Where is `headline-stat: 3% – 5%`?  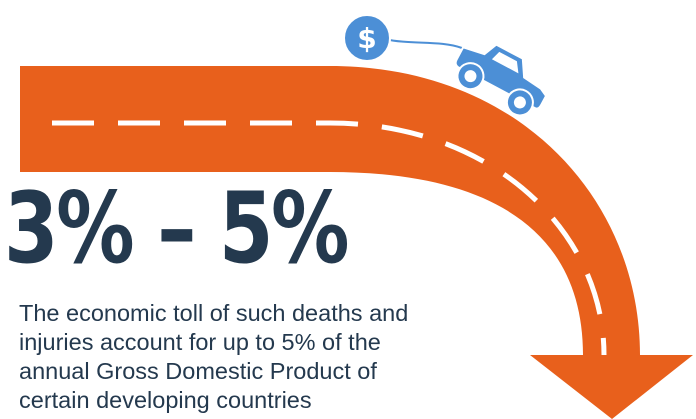
headline-stat: 3% – 5% is located at coordinates (177, 229).